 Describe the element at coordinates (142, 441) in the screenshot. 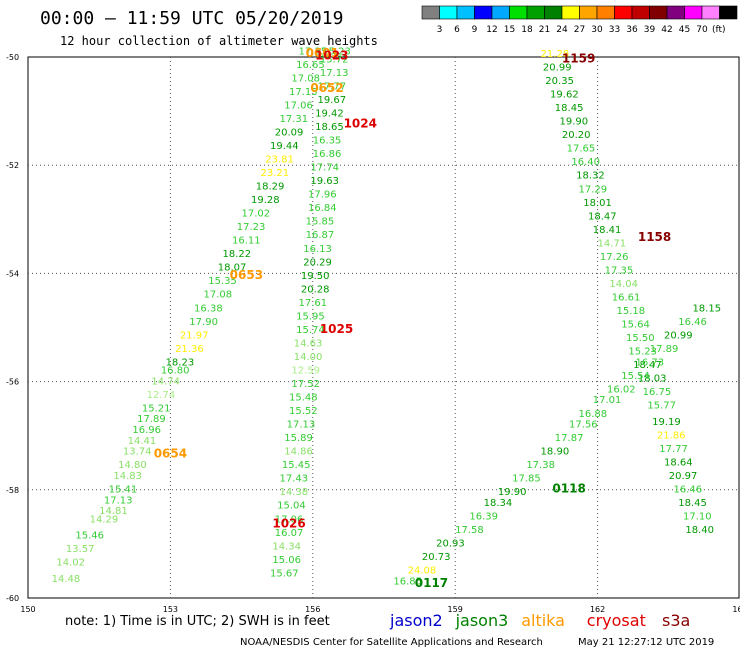

I see `swh-value: 14.41` at that location.